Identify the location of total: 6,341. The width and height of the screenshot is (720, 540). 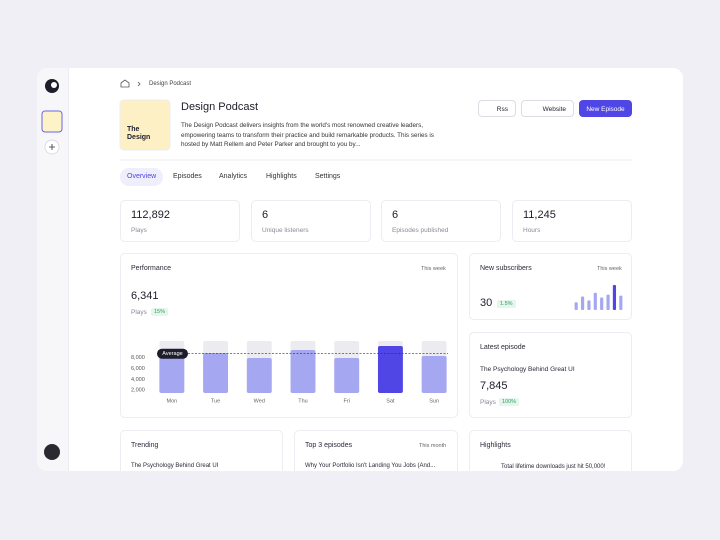
(145, 296).